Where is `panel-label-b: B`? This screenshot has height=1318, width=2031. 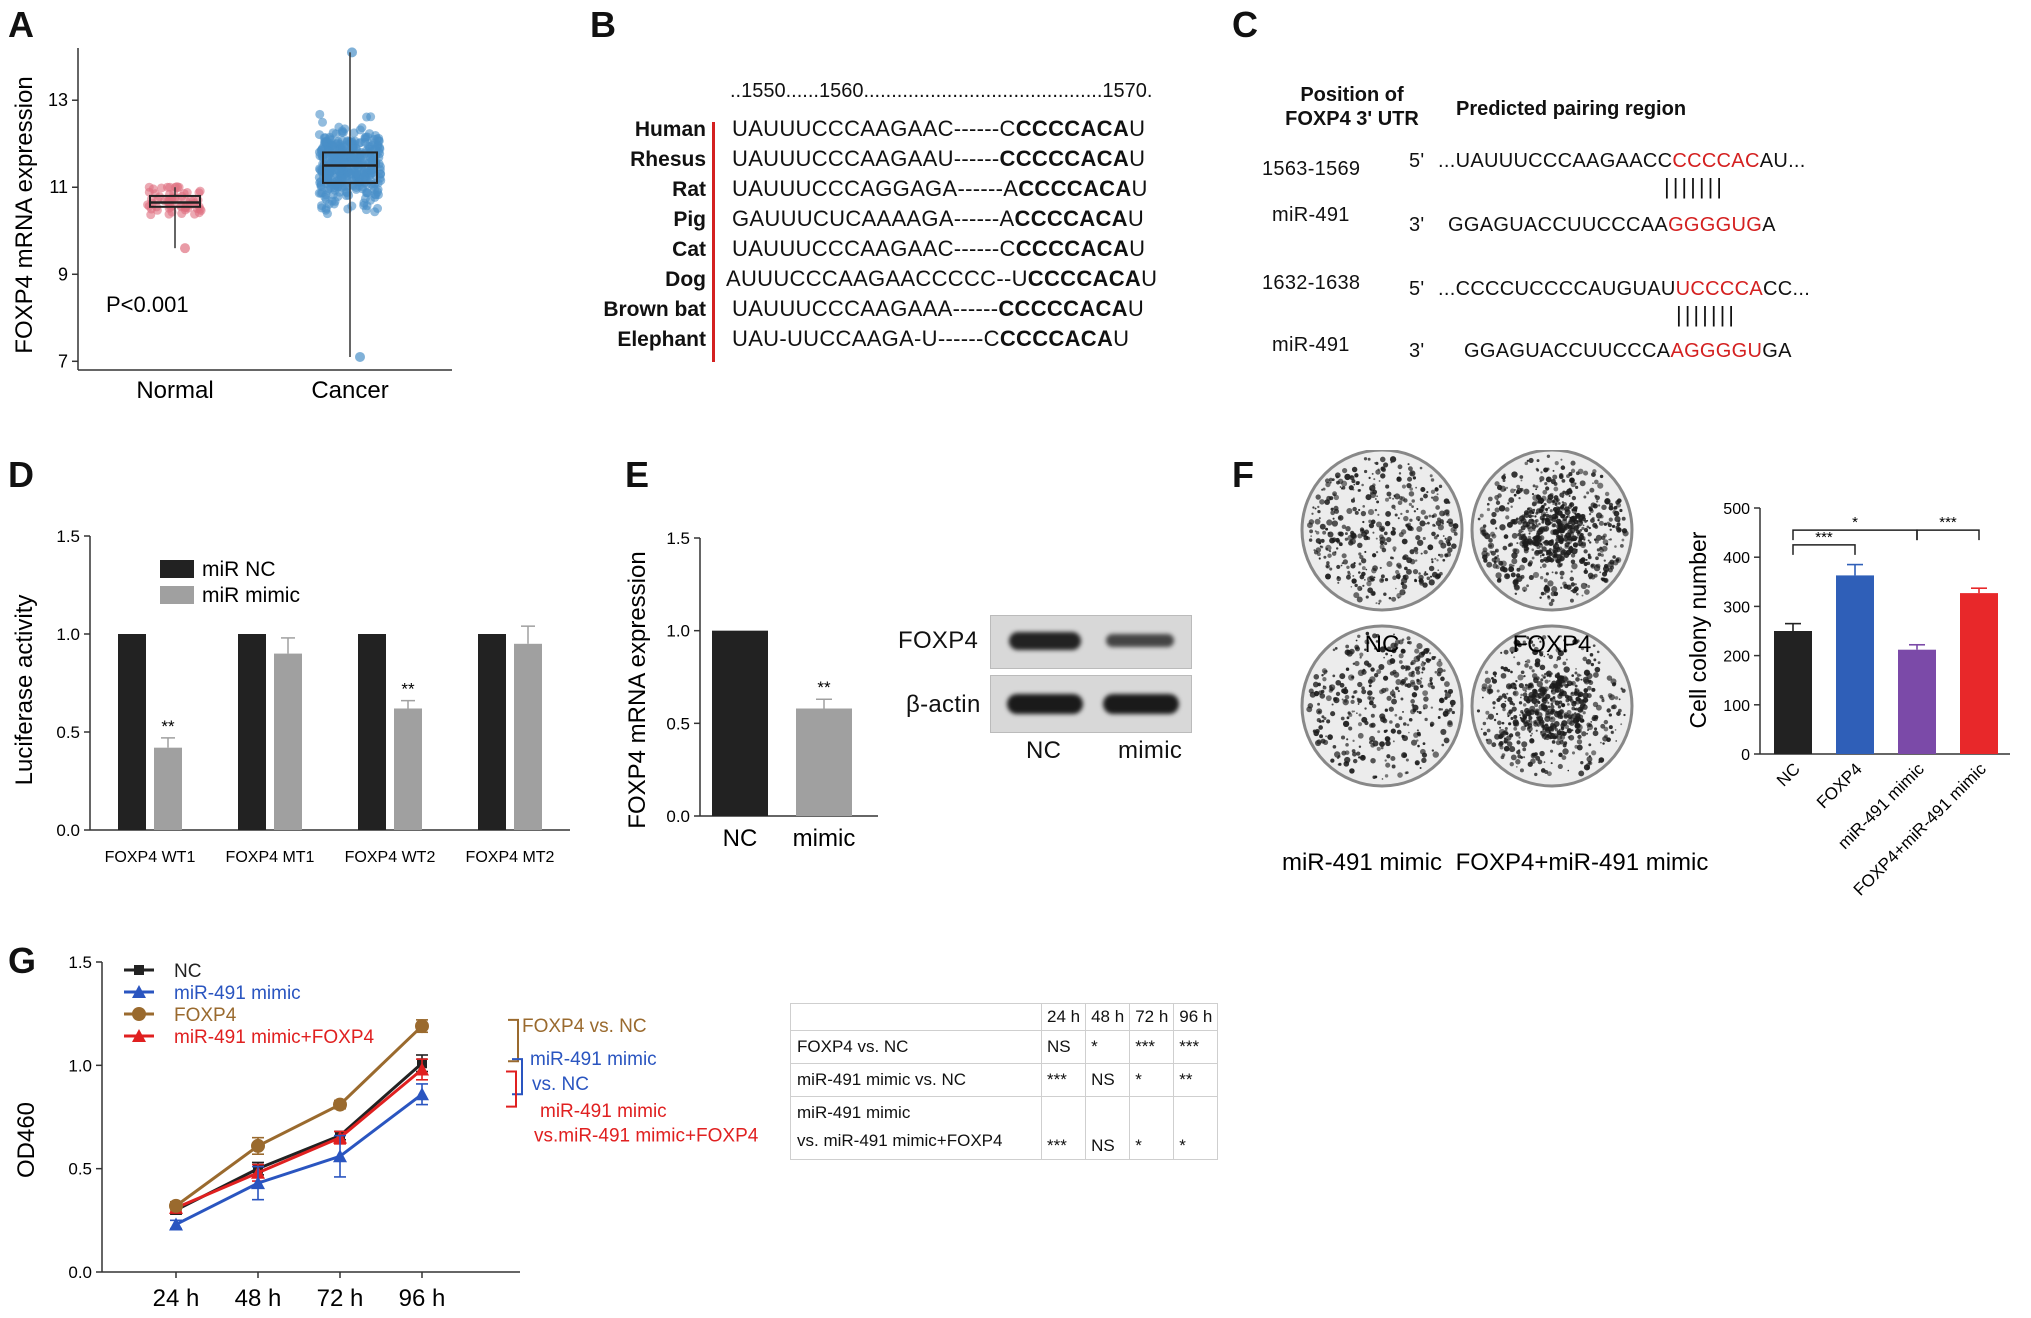 panel-label-b: B is located at coordinates (603, 24).